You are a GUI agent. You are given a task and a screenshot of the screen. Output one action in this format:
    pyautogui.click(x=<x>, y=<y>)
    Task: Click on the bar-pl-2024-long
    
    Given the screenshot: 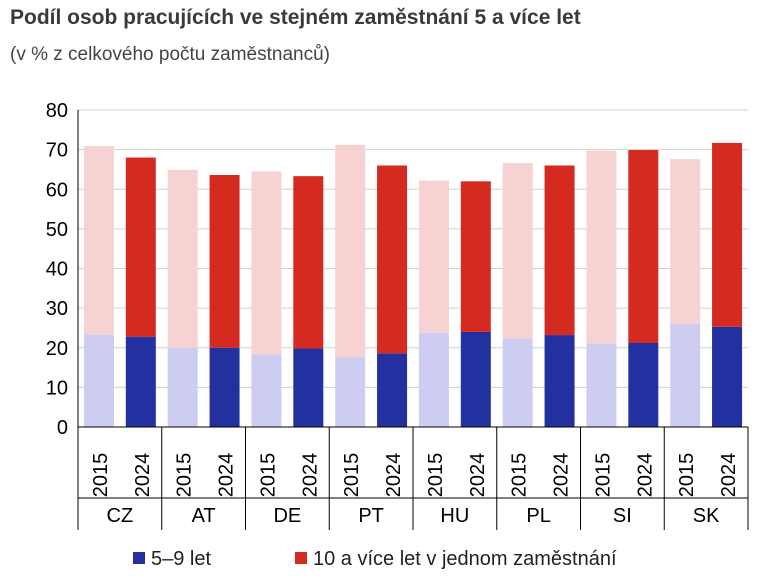 What is the action you would take?
    pyautogui.click(x=559, y=250)
    